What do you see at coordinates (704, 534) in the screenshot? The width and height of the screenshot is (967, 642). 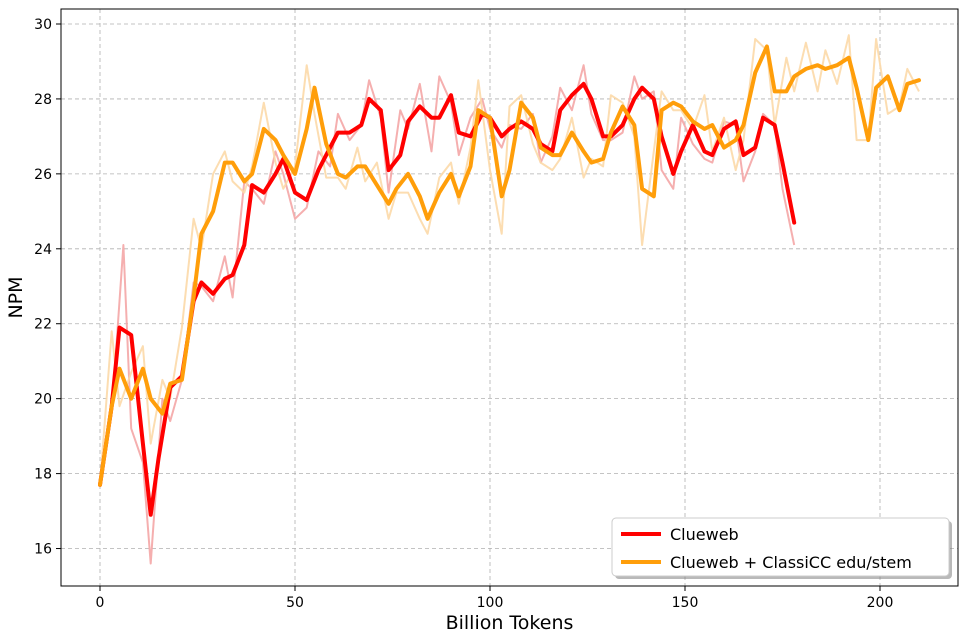 I see `legend-label: Clueweb` at bounding box center [704, 534].